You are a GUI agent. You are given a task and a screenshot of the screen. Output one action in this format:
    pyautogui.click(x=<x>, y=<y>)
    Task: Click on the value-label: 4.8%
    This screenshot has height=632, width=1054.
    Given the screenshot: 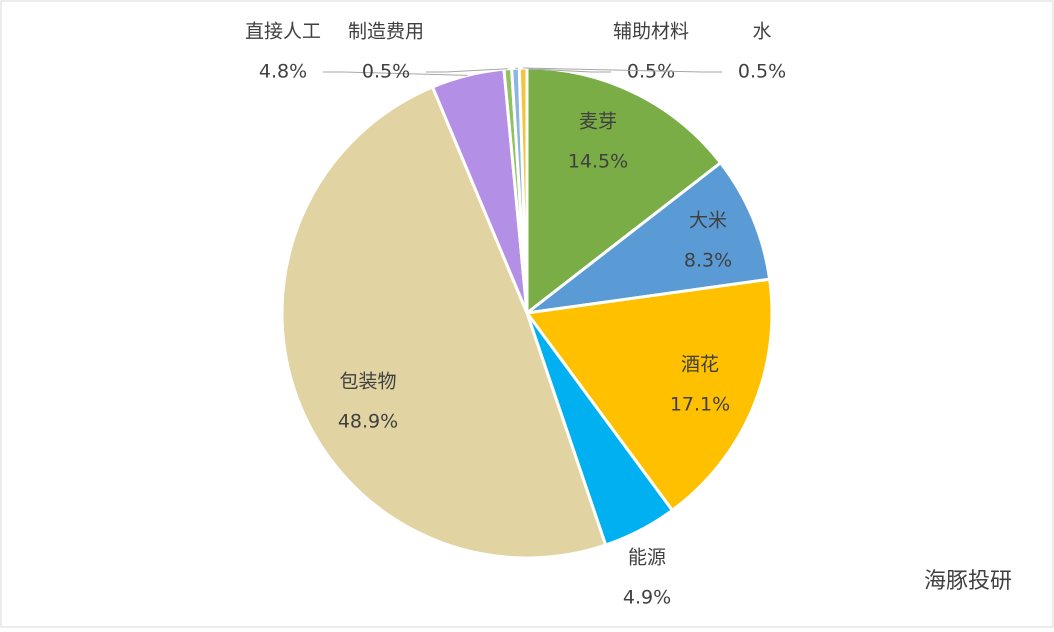 What is the action you would take?
    pyautogui.click(x=283, y=72)
    